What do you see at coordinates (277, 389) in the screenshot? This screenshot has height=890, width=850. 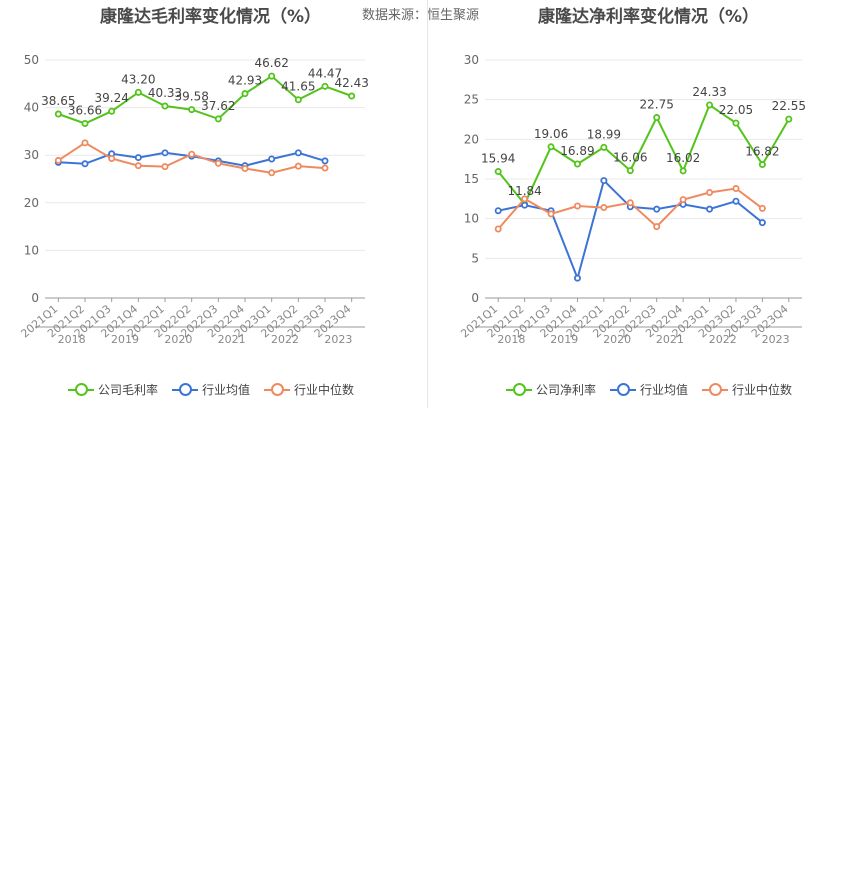 I see `legend-swatch-median` at bounding box center [277, 389].